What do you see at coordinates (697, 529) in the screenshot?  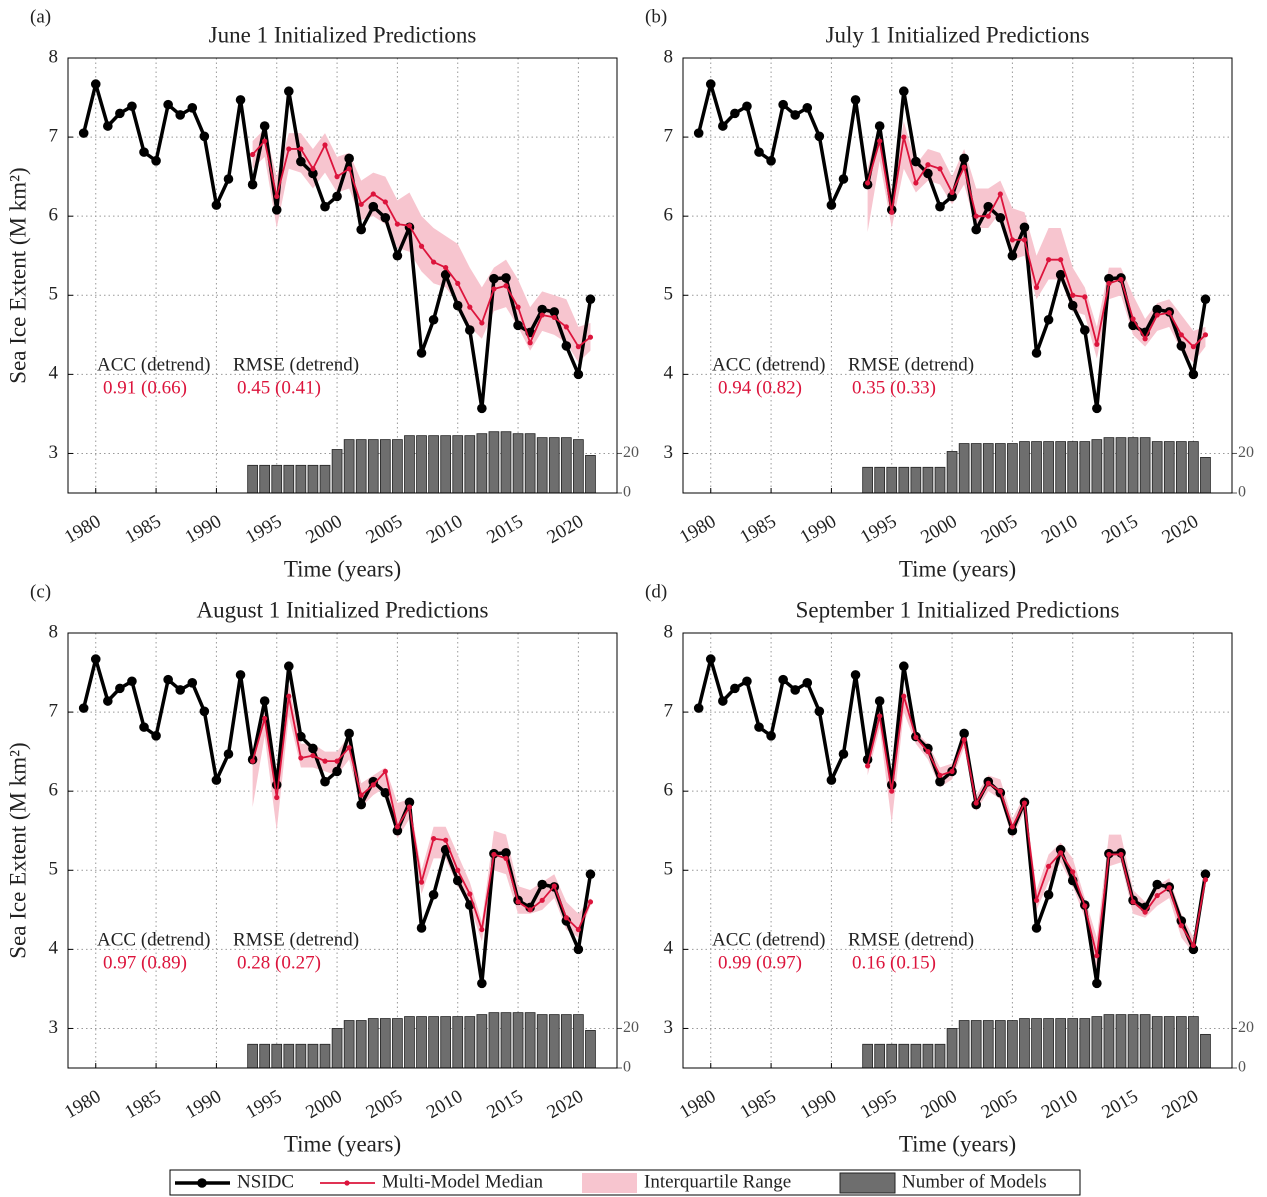 I see `x-tick-label: 1980` at bounding box center [697, 529].